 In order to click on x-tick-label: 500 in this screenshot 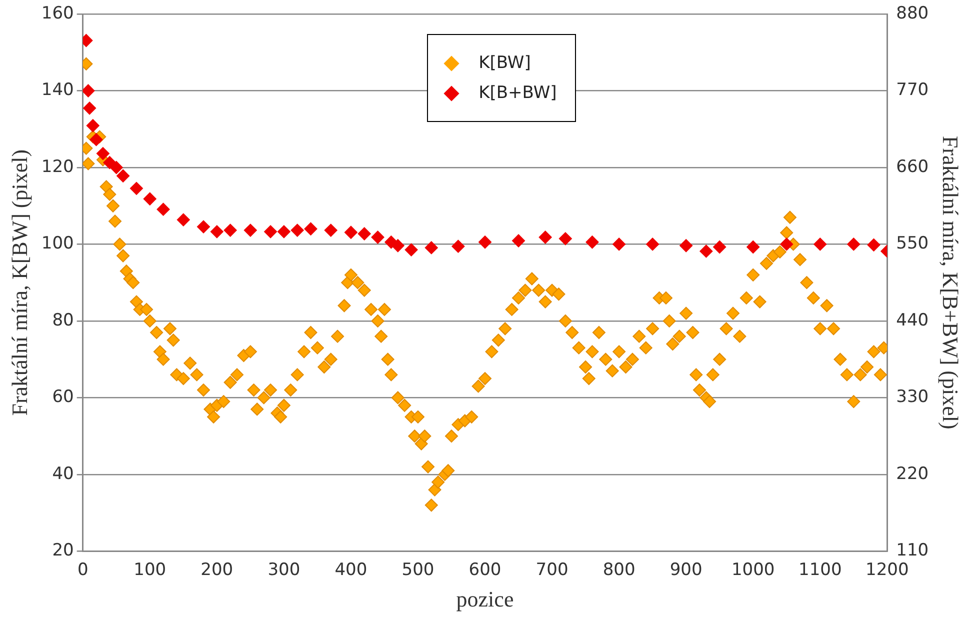, I will do `click(418, 570)`.